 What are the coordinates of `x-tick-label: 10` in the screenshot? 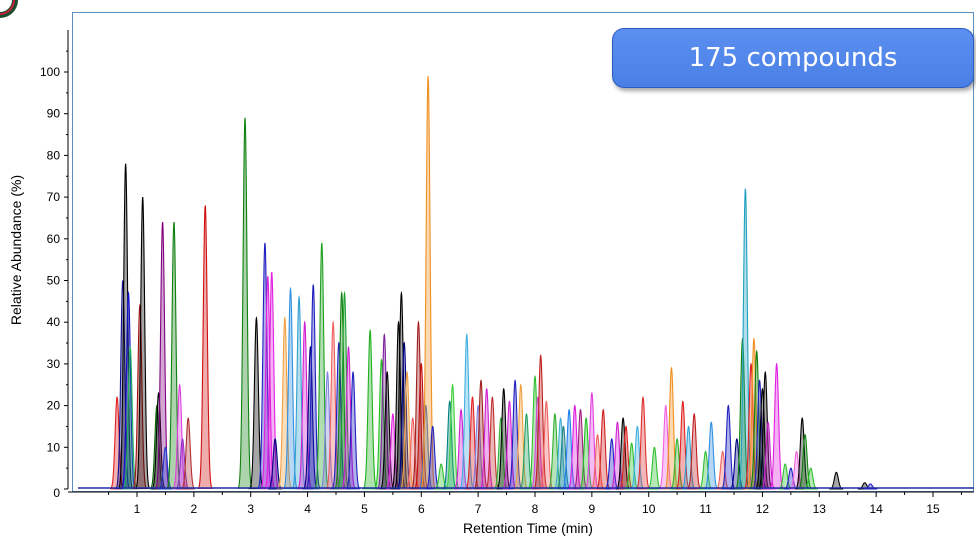 It's located at (649, 509).